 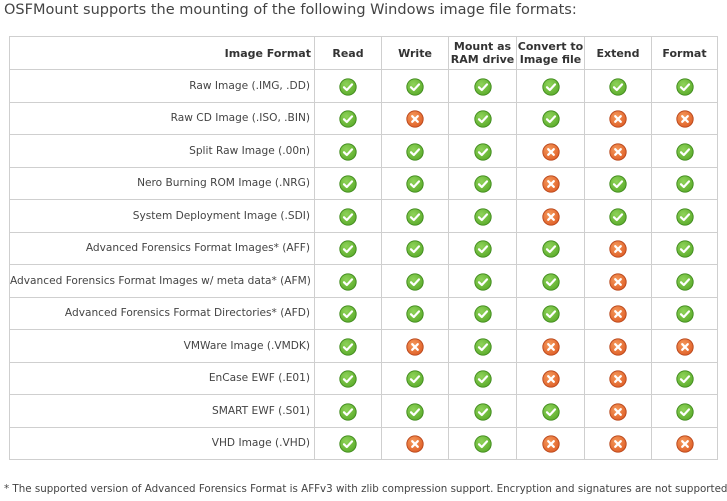 What do you see at coordinates (684, 53) in the screenshot?
I see `header-format: Format` at bounding box center [684, 53].